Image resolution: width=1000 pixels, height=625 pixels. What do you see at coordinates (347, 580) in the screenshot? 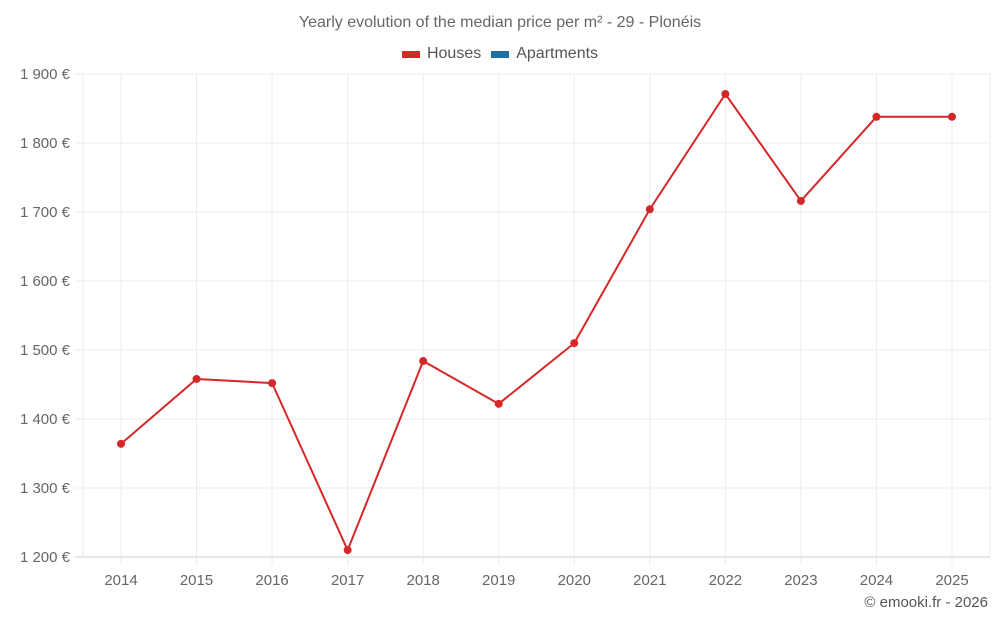
I see `x-tick-label: 2017` at bounding box center [347, 580].